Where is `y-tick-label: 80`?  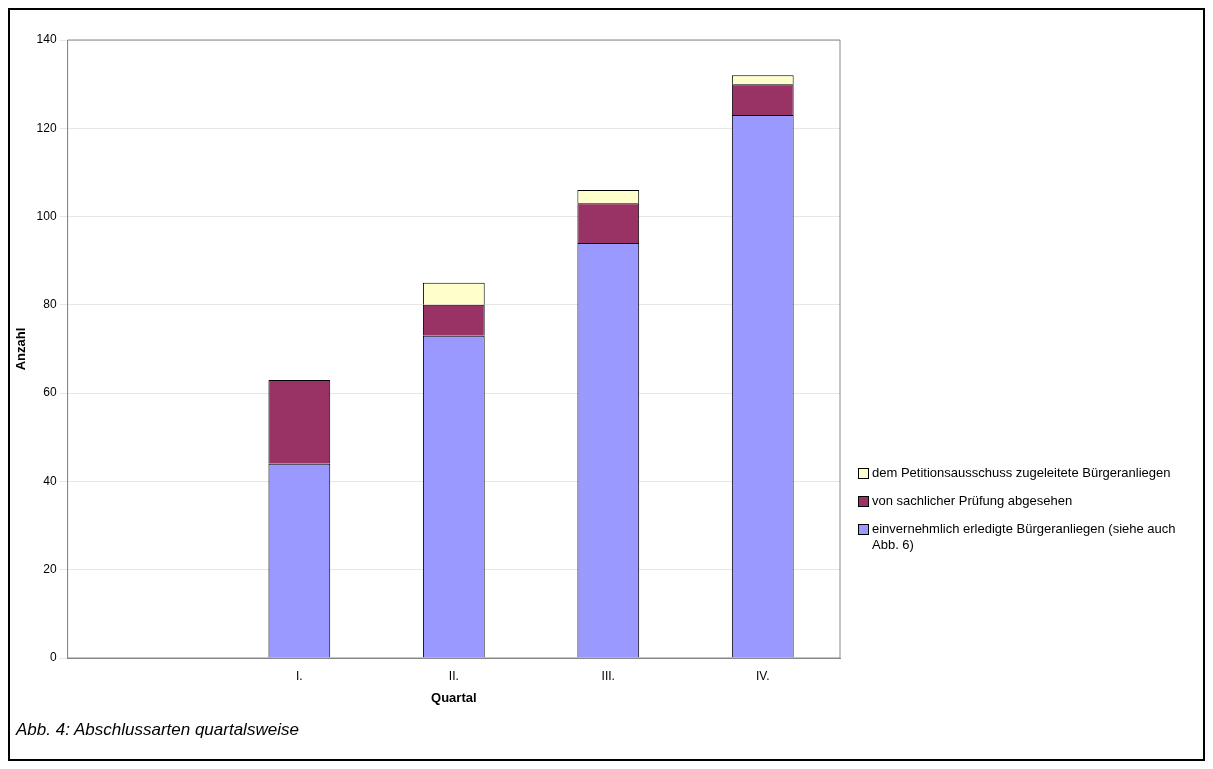
y-tick-label: 80 is located at coordinates (50, 304).